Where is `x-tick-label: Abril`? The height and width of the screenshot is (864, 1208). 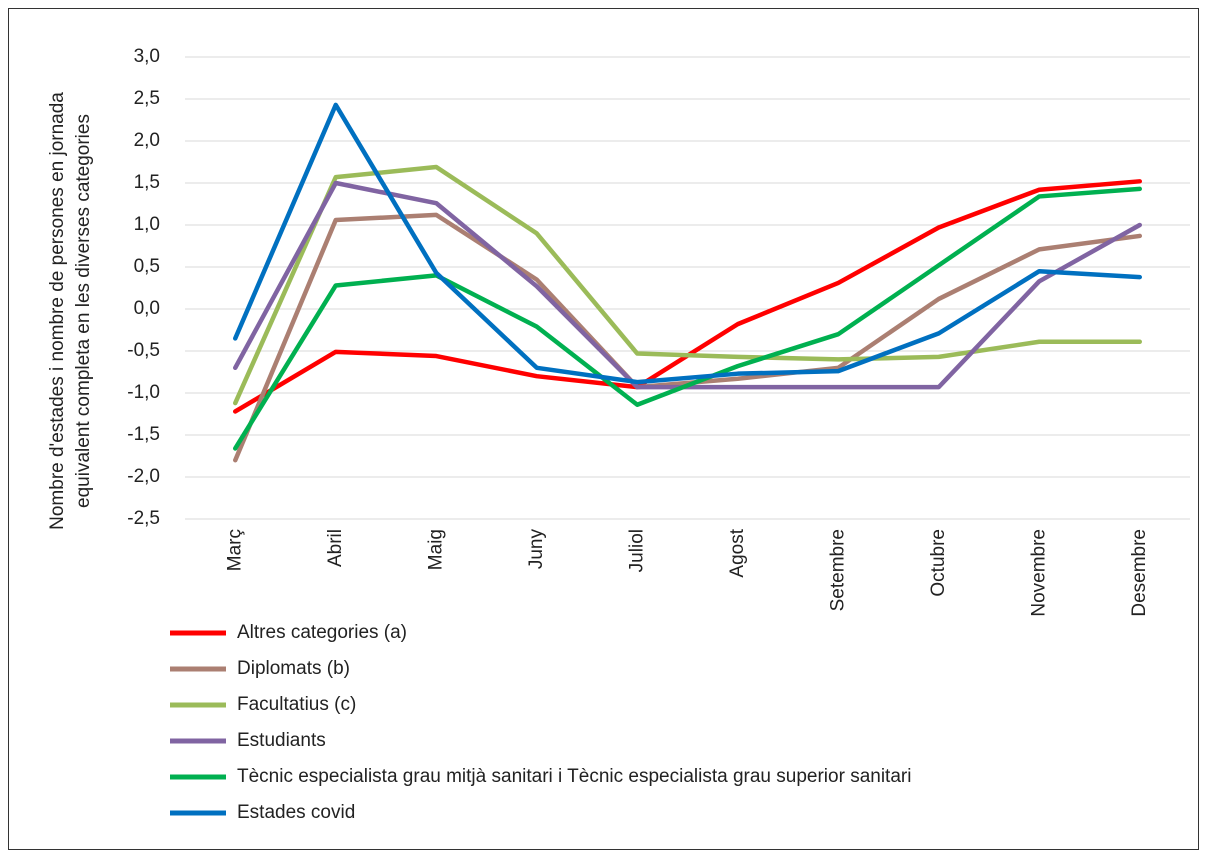 x-tick-label: Abril is located at coordinates (335, 548).